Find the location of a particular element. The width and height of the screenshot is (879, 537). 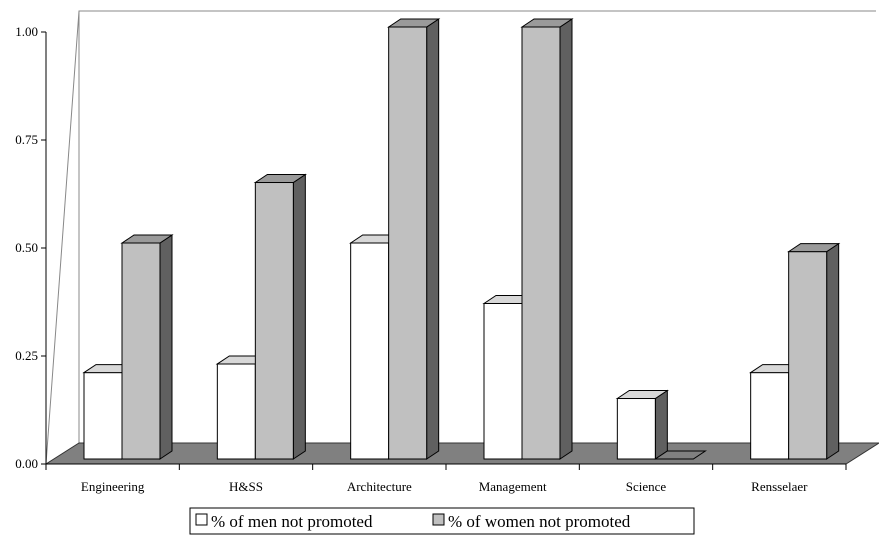

y-tick-label: 0.00 is located at coordinates (26, 463).